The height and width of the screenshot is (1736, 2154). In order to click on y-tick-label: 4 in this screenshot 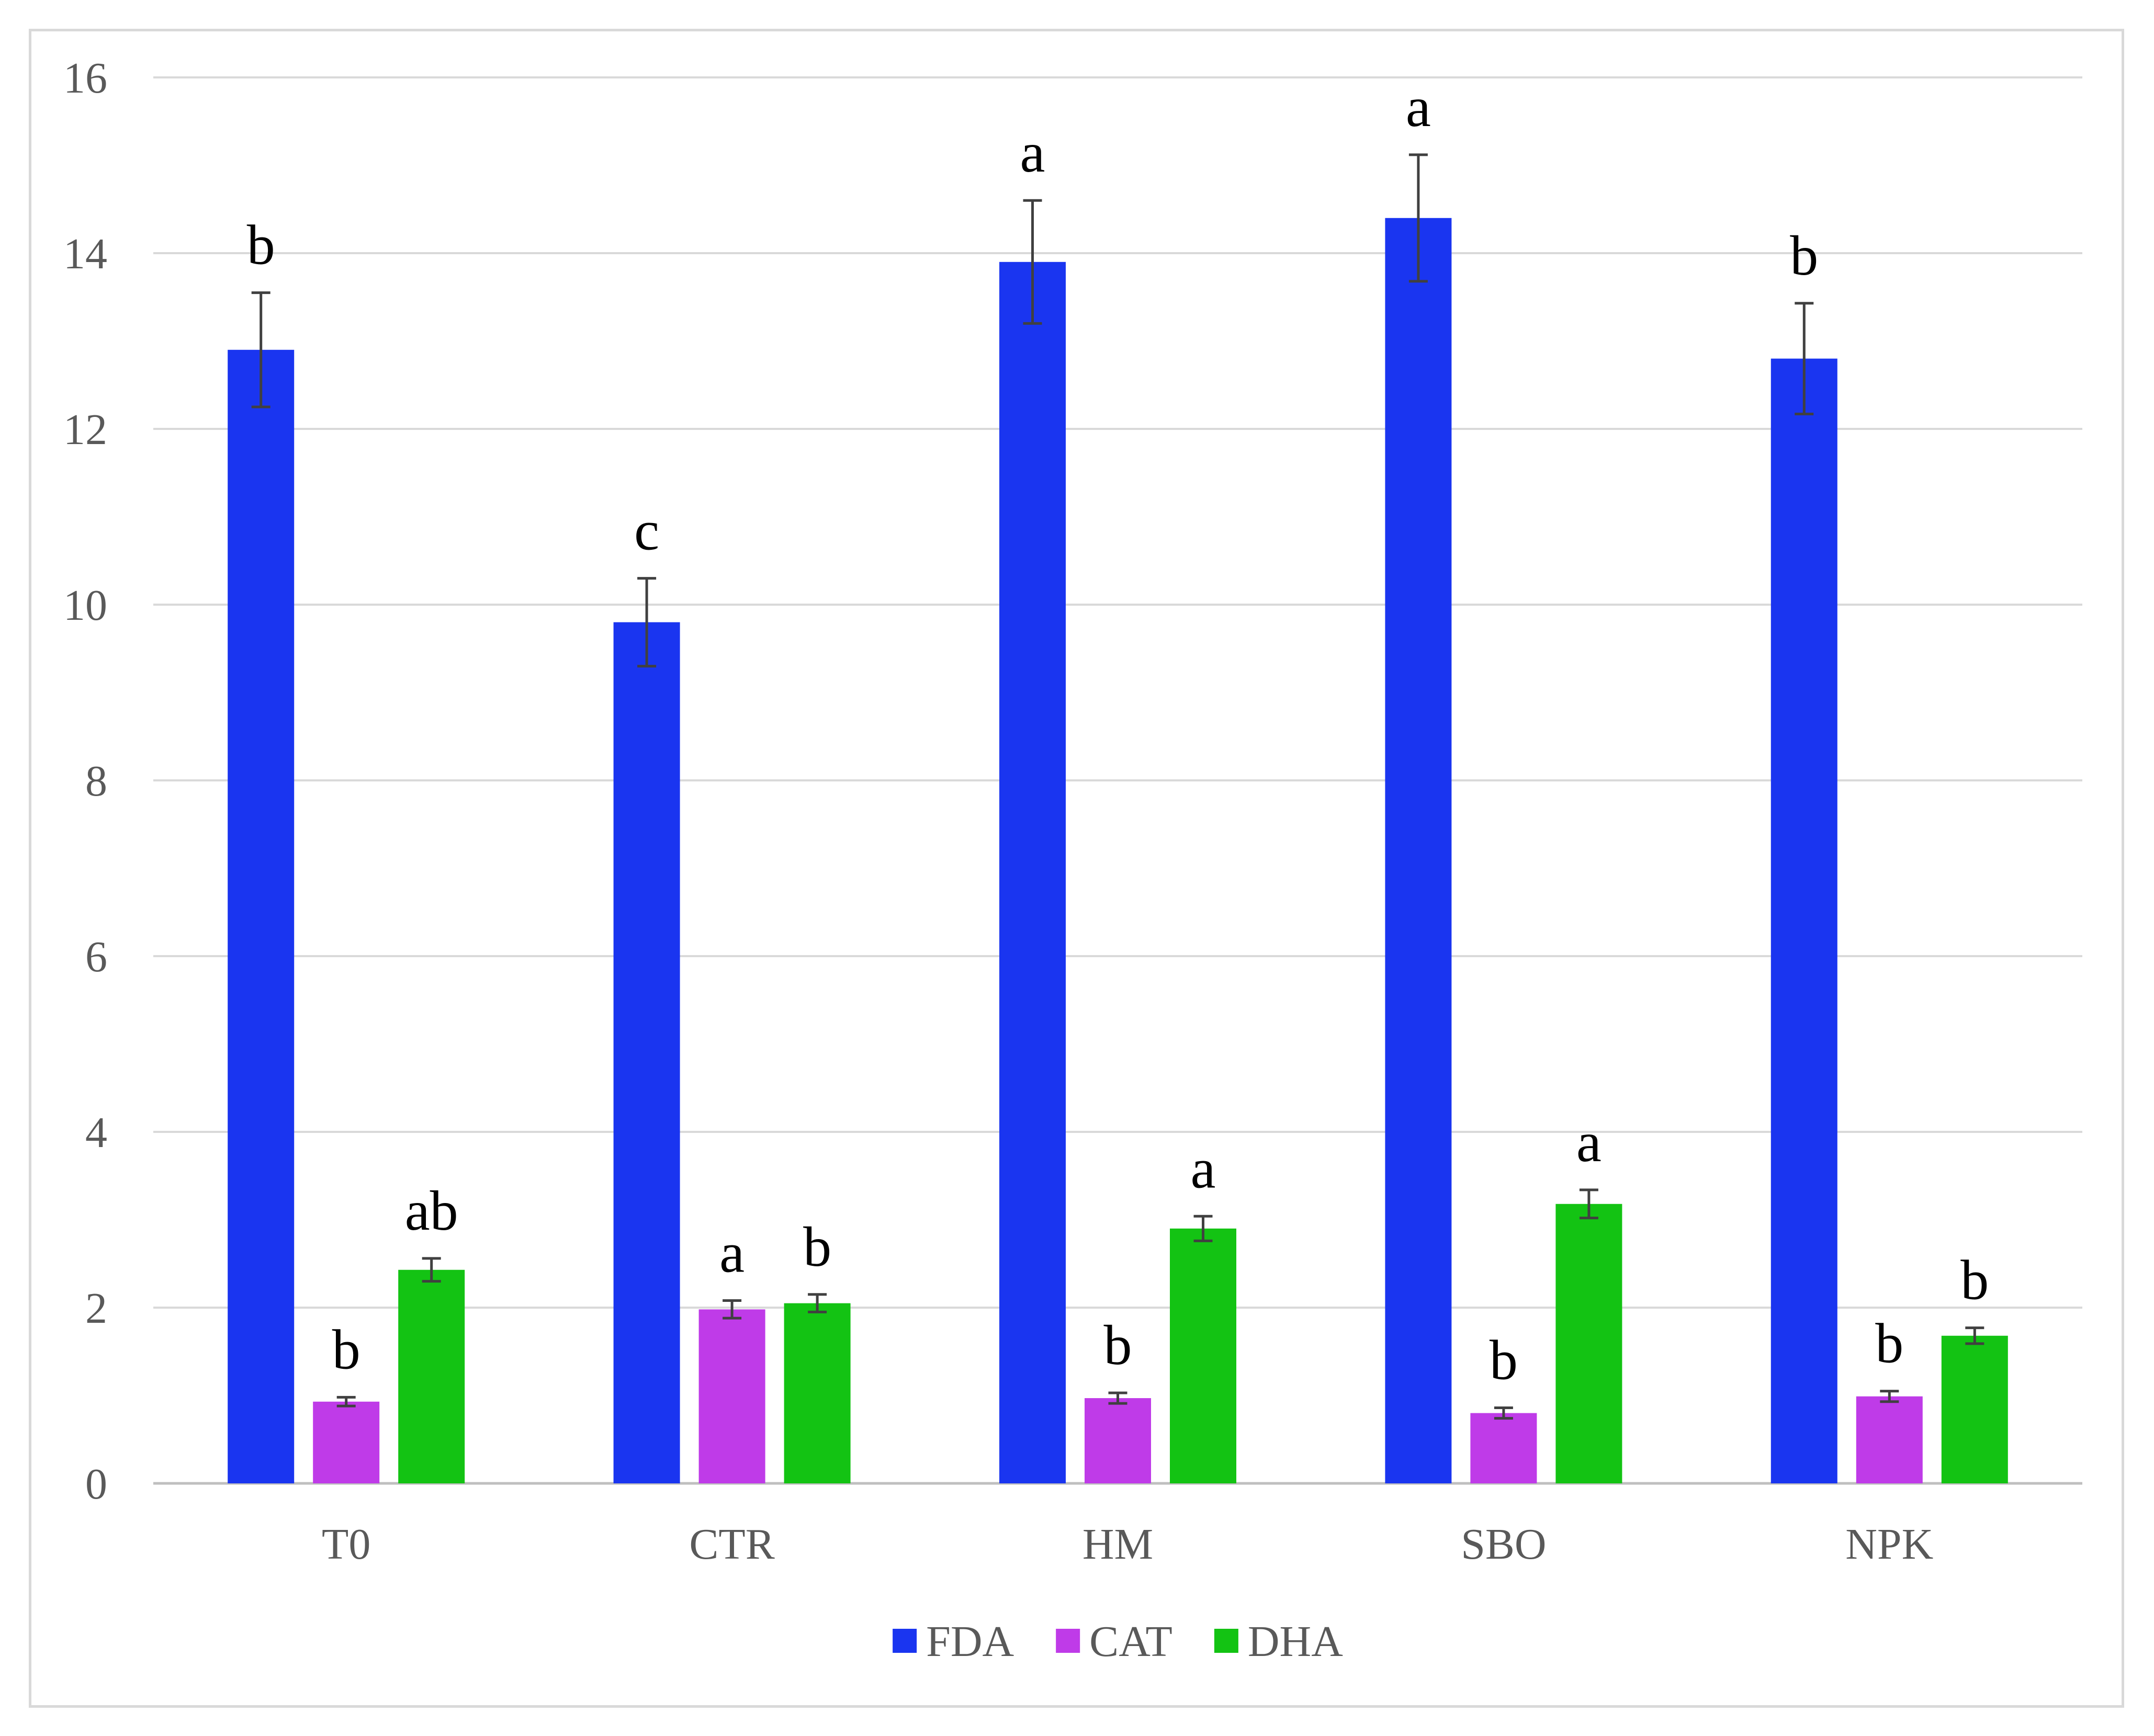, I will do `click(96, 1132)`.